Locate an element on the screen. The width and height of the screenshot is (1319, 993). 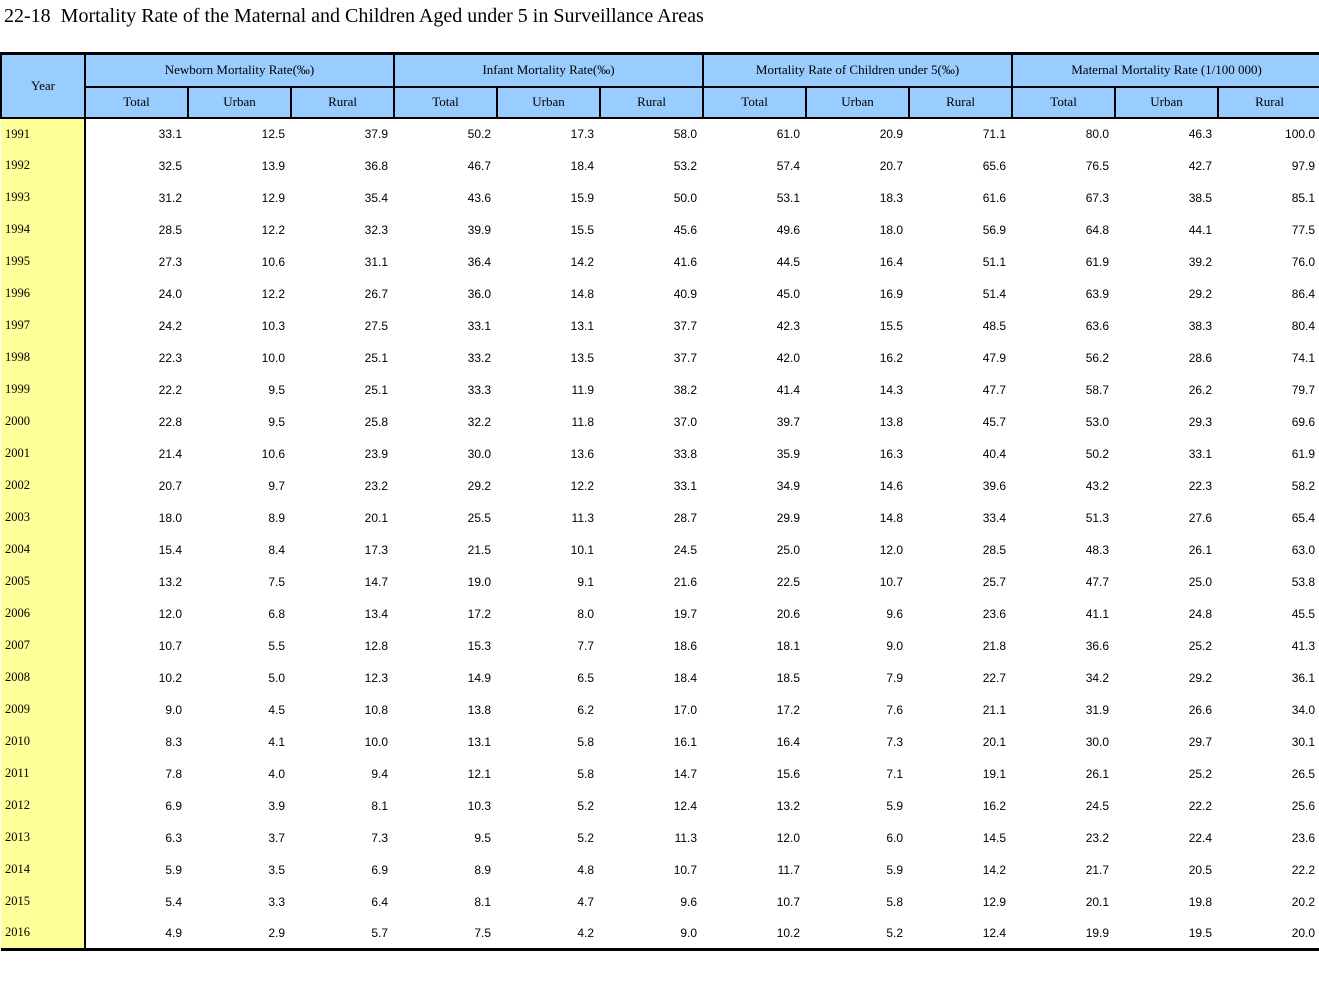
value-cell: 20.0 is located at coordinates (1268, 933).